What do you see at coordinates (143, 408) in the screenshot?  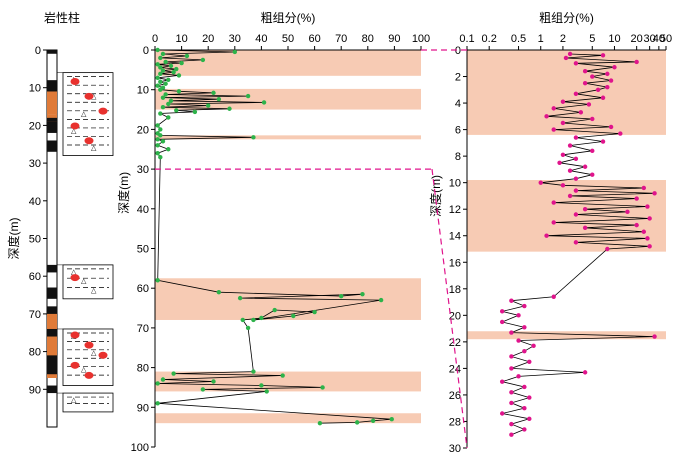 I see `linear-y-tick-label: 90` at bounding box center [143, 408].